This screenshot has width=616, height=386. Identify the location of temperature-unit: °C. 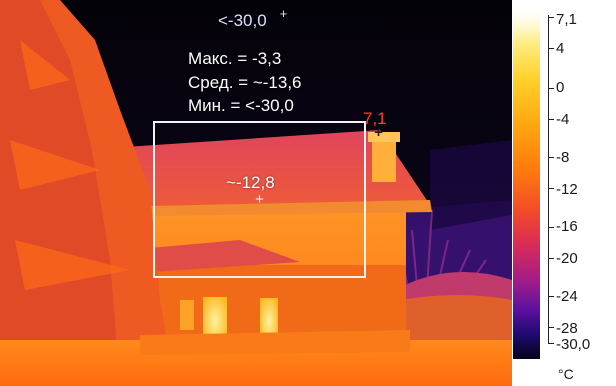
(566, 374).